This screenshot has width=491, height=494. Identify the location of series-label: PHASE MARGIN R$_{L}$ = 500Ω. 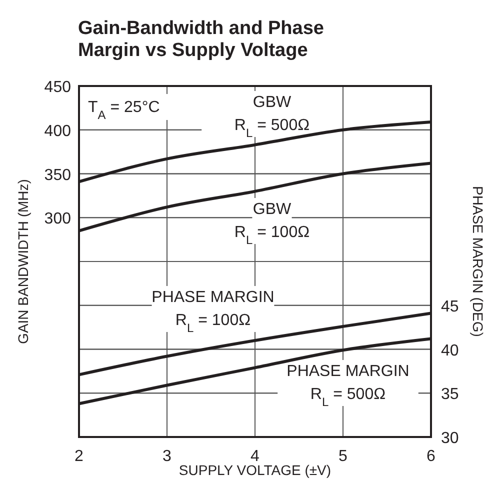
(348, 386).